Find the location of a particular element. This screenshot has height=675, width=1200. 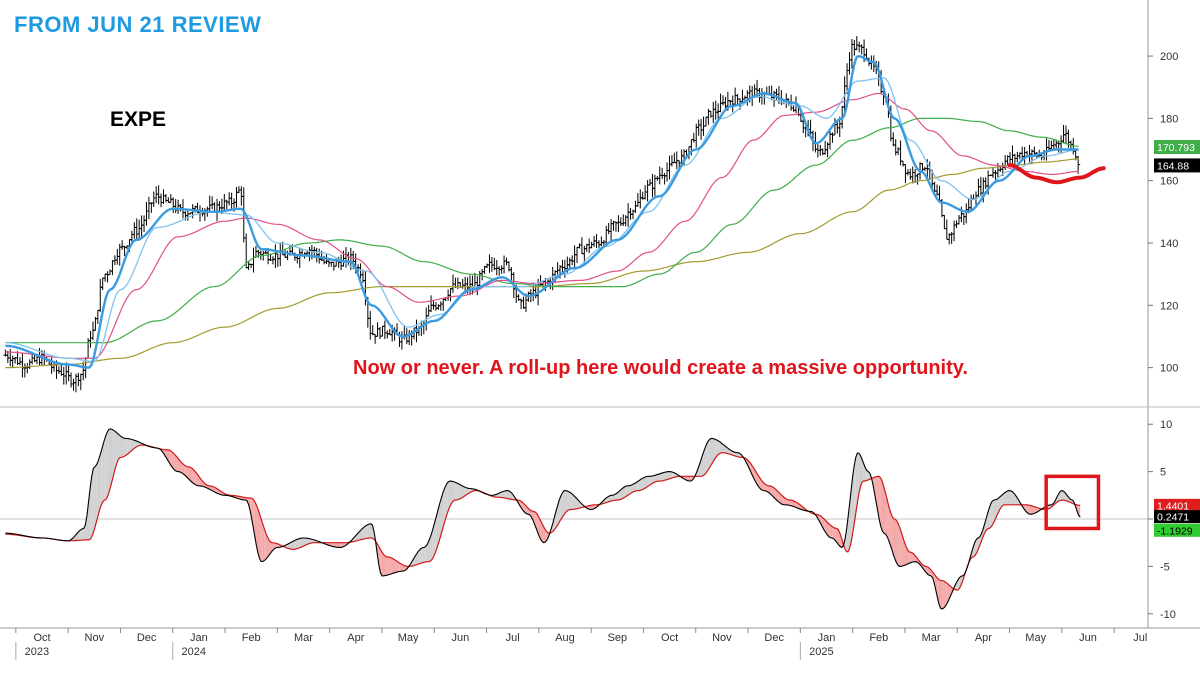

month-label: Dec is located at coordinates (147, 638).